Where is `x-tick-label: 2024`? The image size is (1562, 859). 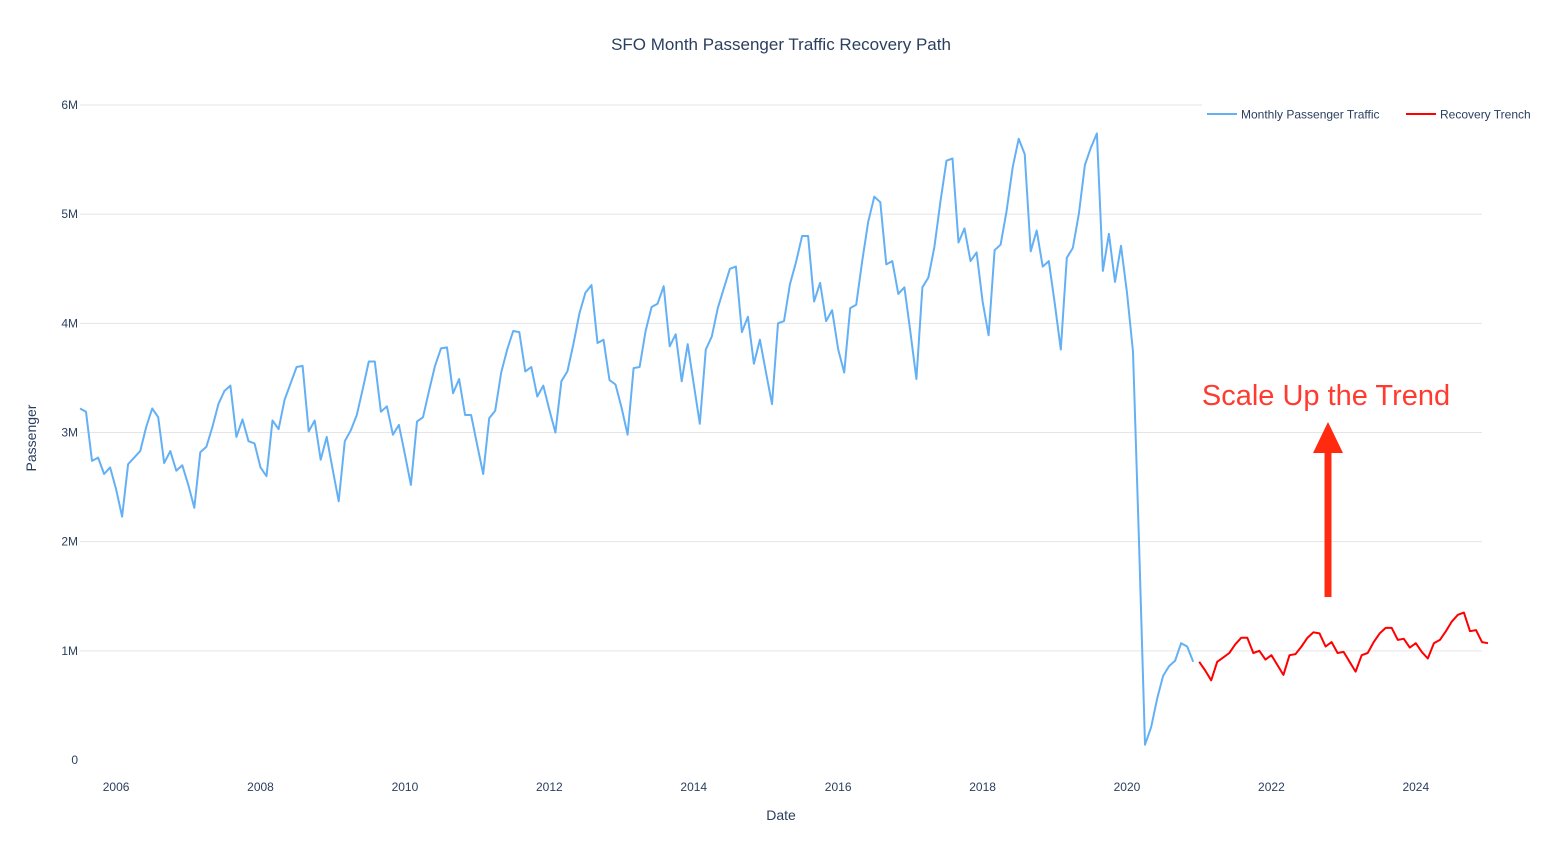
x-tick-label: 2024 is located at coordinates (1415, 787).